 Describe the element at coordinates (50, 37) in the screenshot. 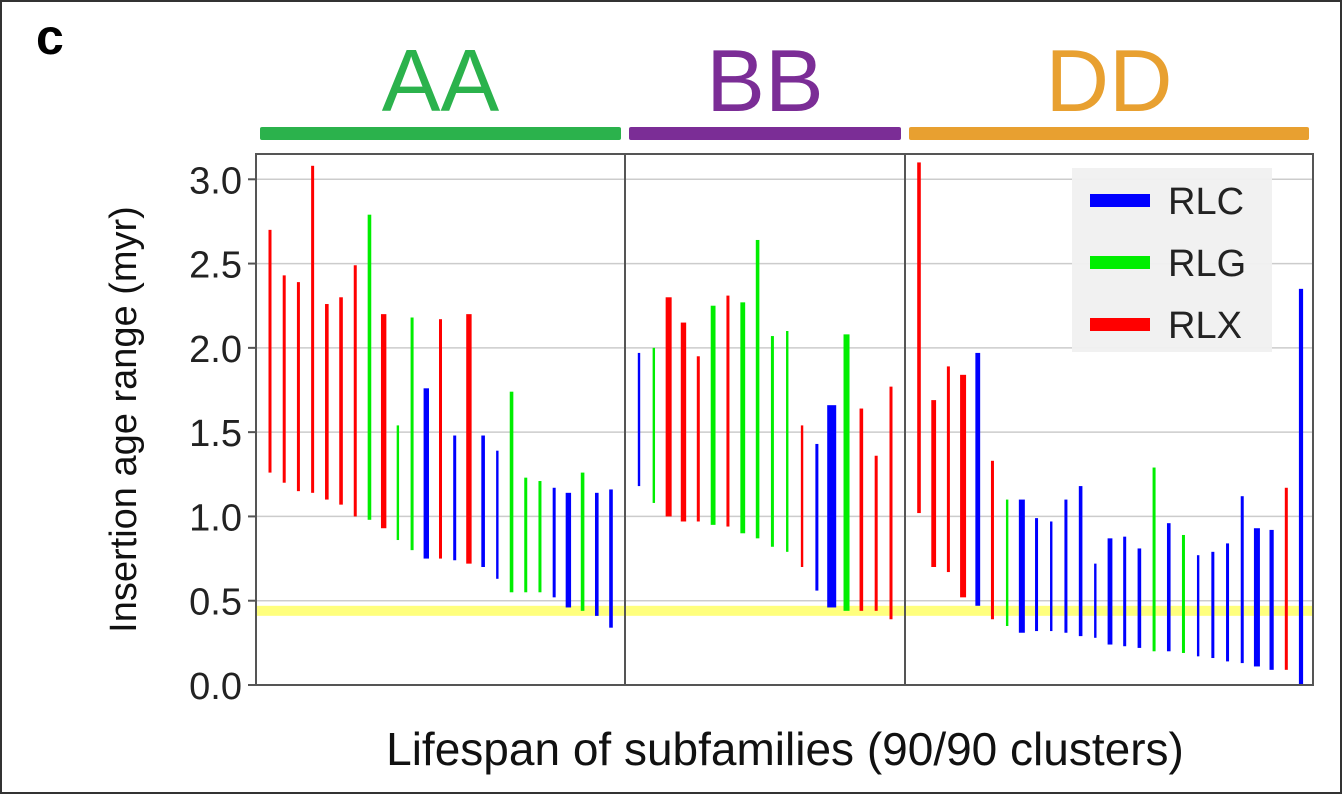

I see `panel-label: c` at that location.